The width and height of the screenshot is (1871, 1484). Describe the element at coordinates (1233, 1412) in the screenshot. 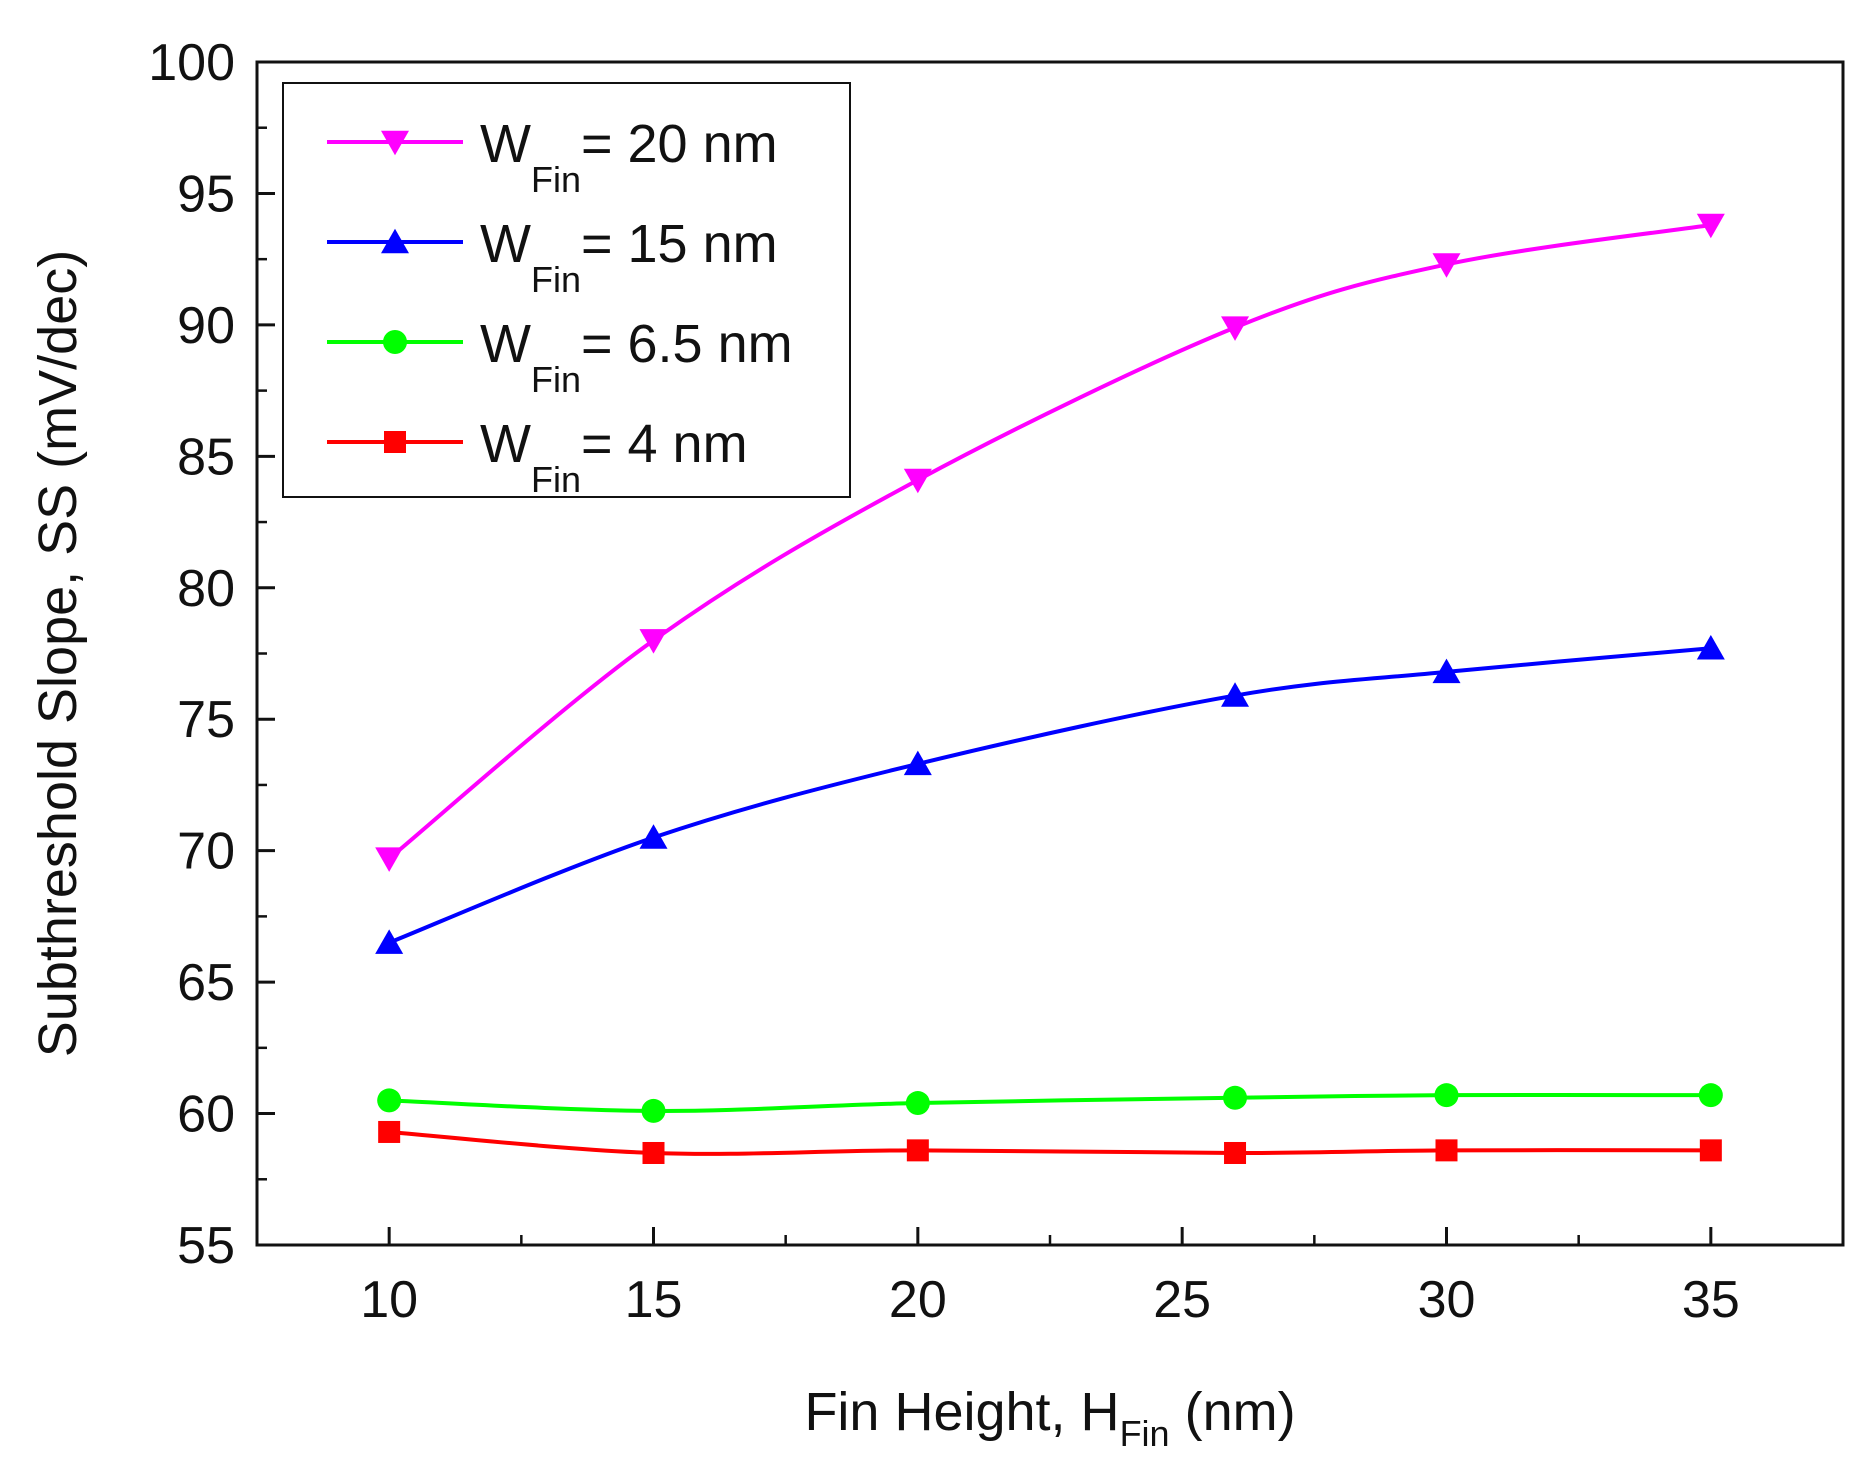

I see `x-axis-title-unit: (nm)` at that location.